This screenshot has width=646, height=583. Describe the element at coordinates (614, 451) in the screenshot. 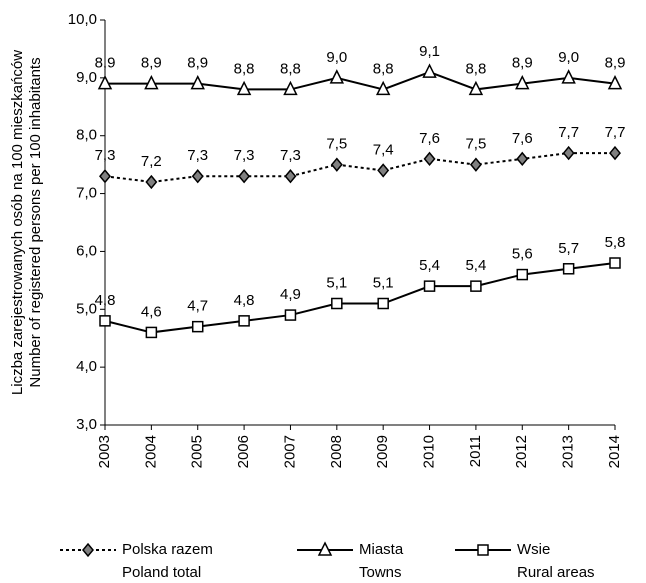

I see `x-tick-label: 2014` at that location.